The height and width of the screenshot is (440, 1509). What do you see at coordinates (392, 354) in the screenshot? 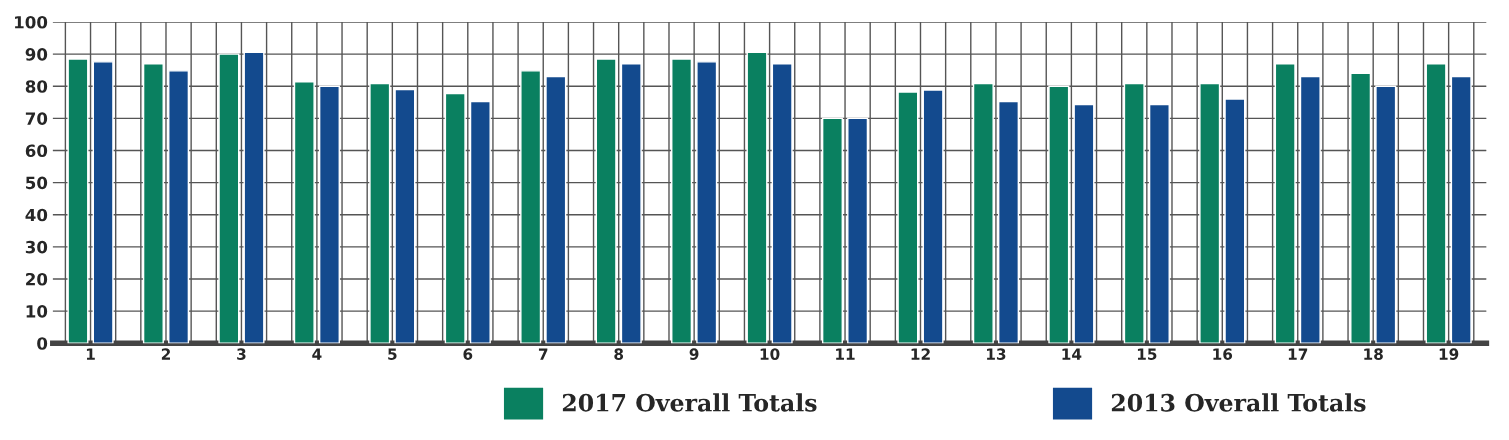
I see `x-tick-label: 5` at bounding box center [392, 354].